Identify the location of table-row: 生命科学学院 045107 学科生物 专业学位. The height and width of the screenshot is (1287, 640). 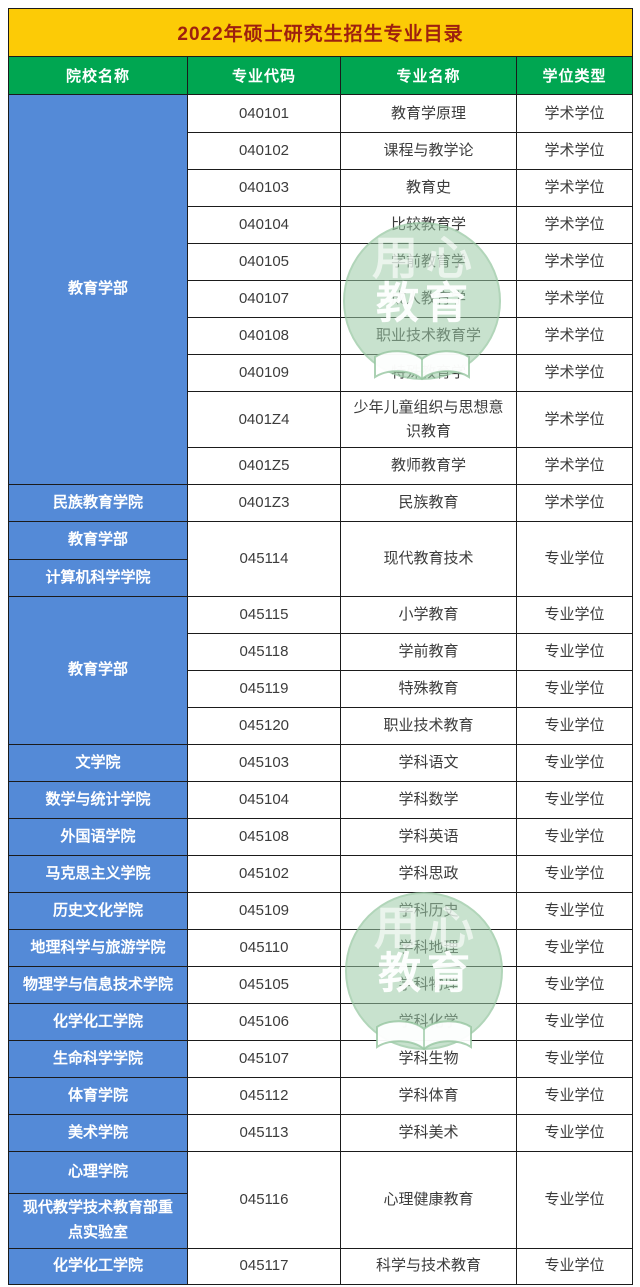
(321, 1059).